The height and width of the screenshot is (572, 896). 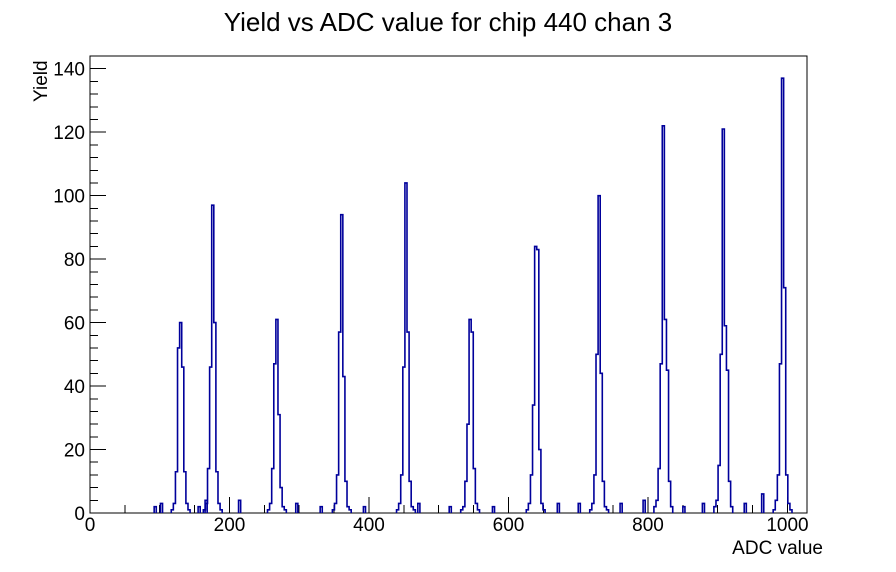 I want to click on y-tick-label: 80, so click(x=74, y=260).